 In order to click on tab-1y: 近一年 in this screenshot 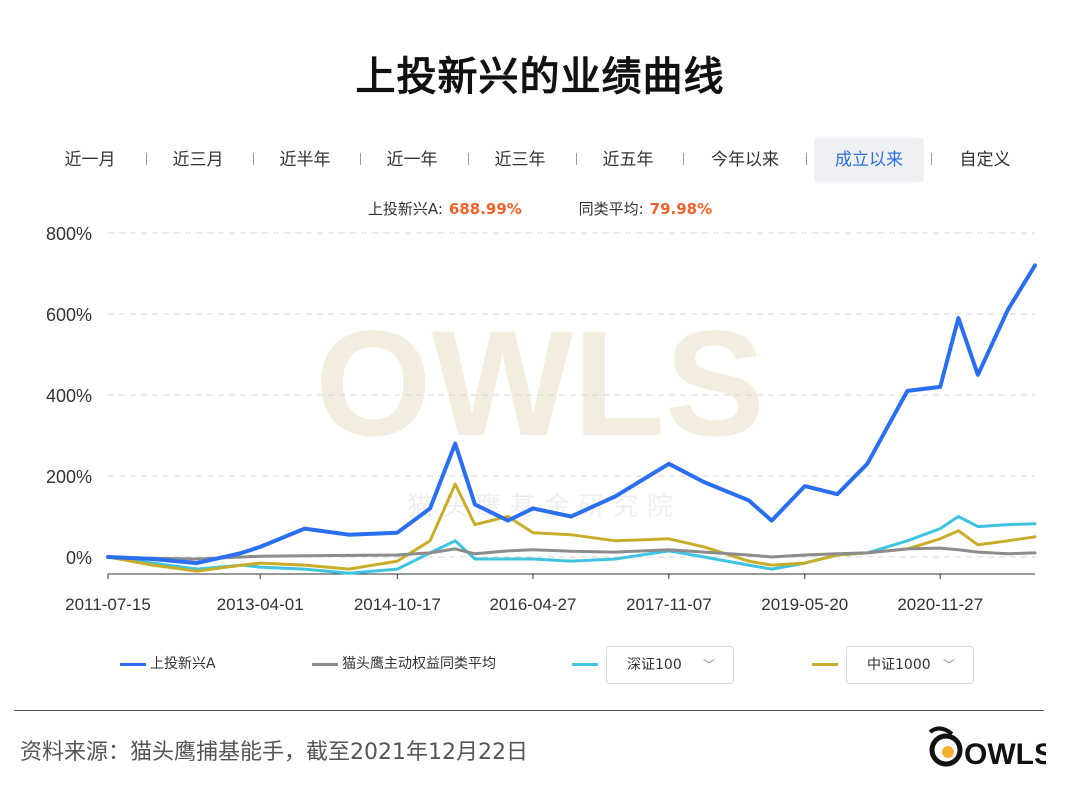, I will do `click(412, 160)`.